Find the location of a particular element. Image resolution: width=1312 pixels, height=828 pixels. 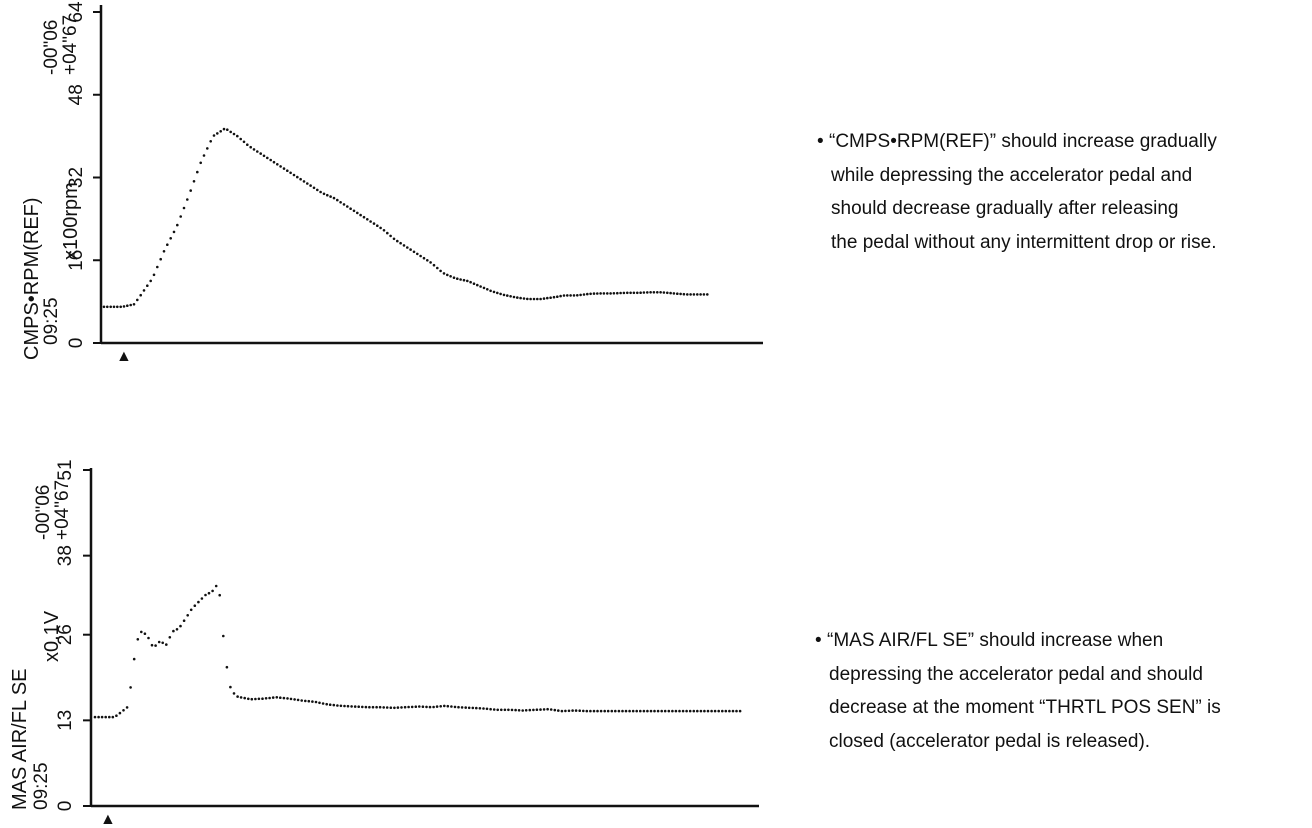

rpm-time-end-a: +04"67 is located at coordinates (70, 45).